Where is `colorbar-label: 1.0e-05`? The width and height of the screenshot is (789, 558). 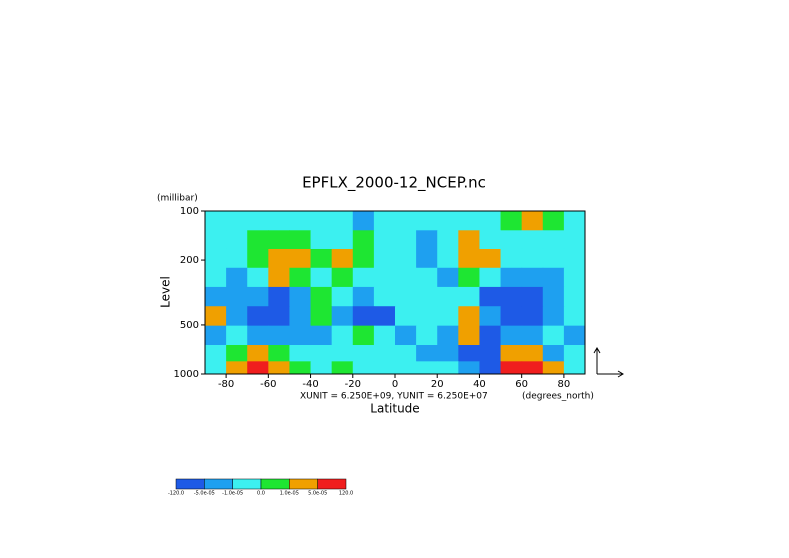 colorbar-label: 1.0e-05 is located at coordinates (289, 494).